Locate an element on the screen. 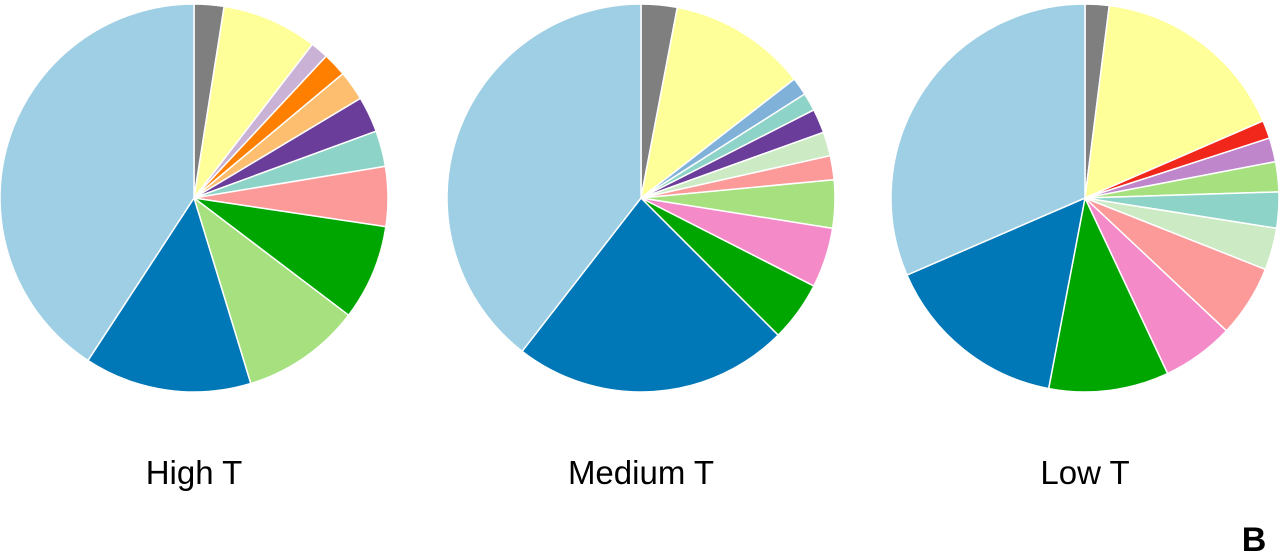 The width and height of the screenshot is (1280, 559). panel-letter: B is located at coordinates (1254, 540).